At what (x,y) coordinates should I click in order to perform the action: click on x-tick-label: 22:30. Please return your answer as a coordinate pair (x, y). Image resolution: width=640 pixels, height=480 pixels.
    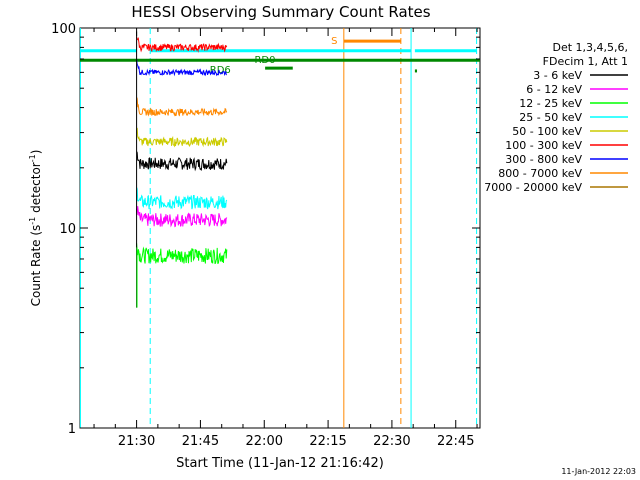
    Looking at the image, I should click on (391, 441).